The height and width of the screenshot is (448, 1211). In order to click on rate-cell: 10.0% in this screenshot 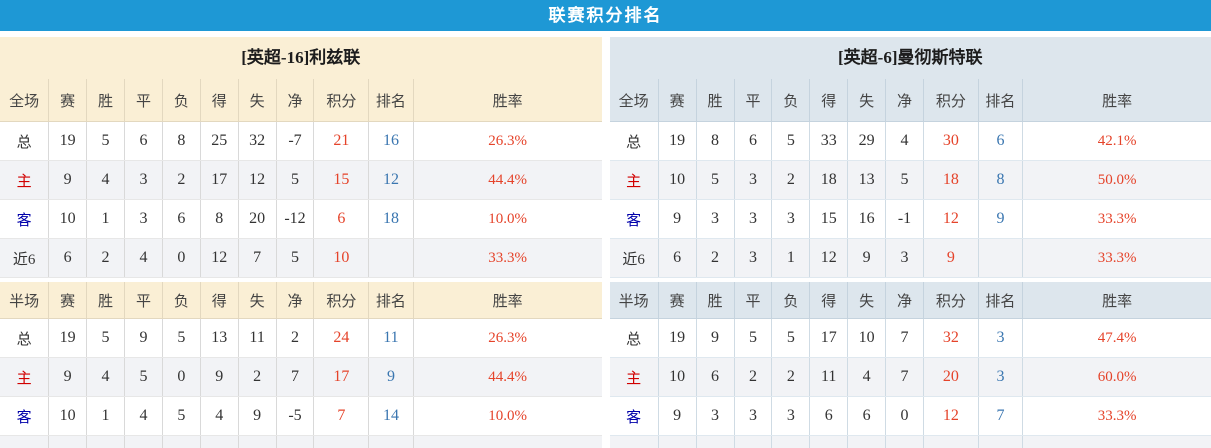, I will do `click(507, 416)`.